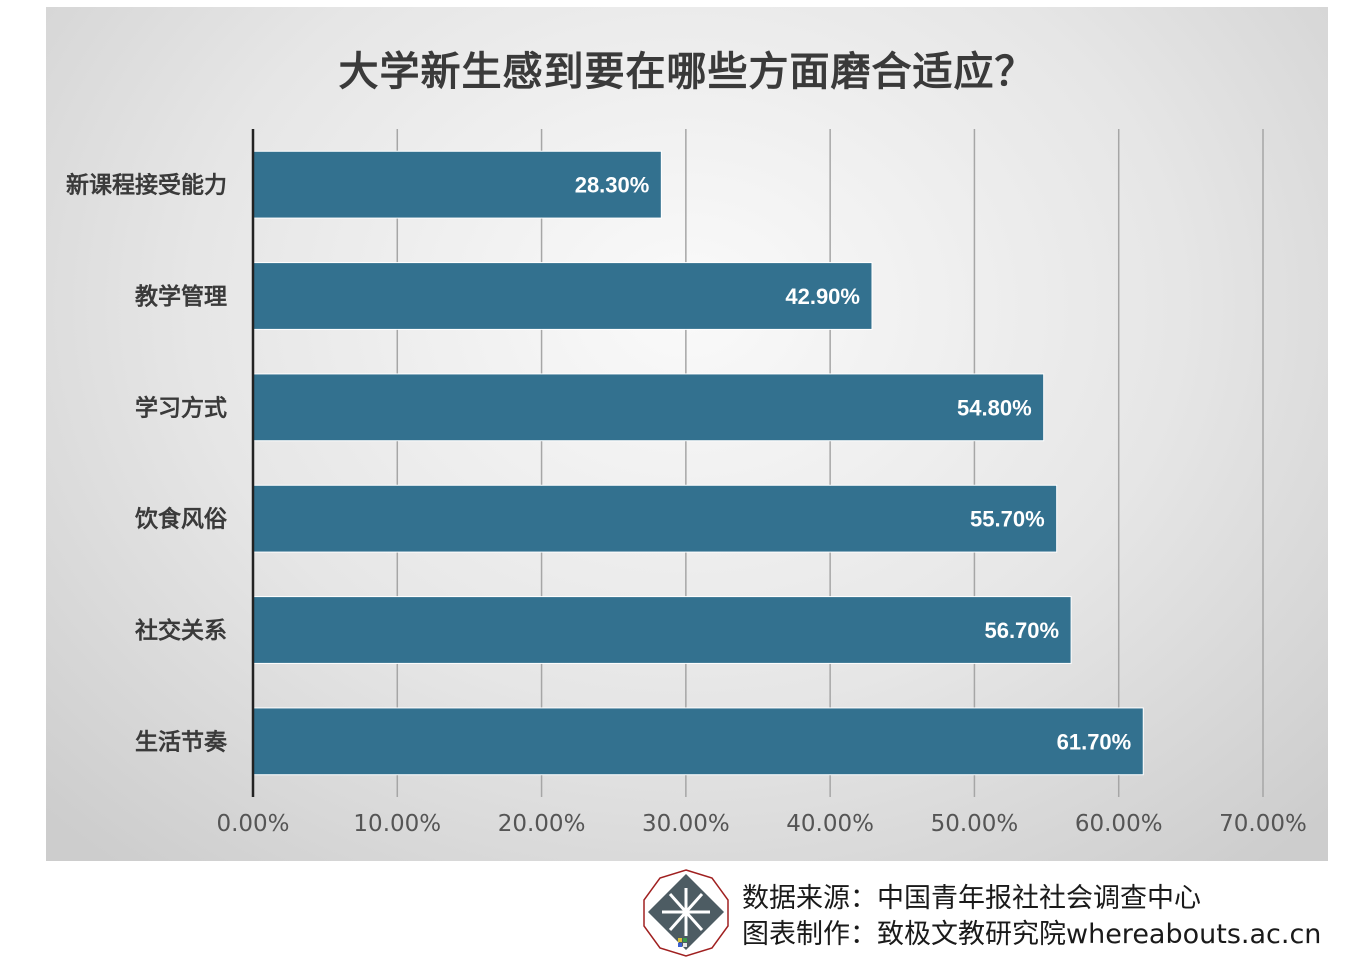 This screenshot has height=961, width=1356. I want to click on data-label: 61.70%, so click(1094, 741).